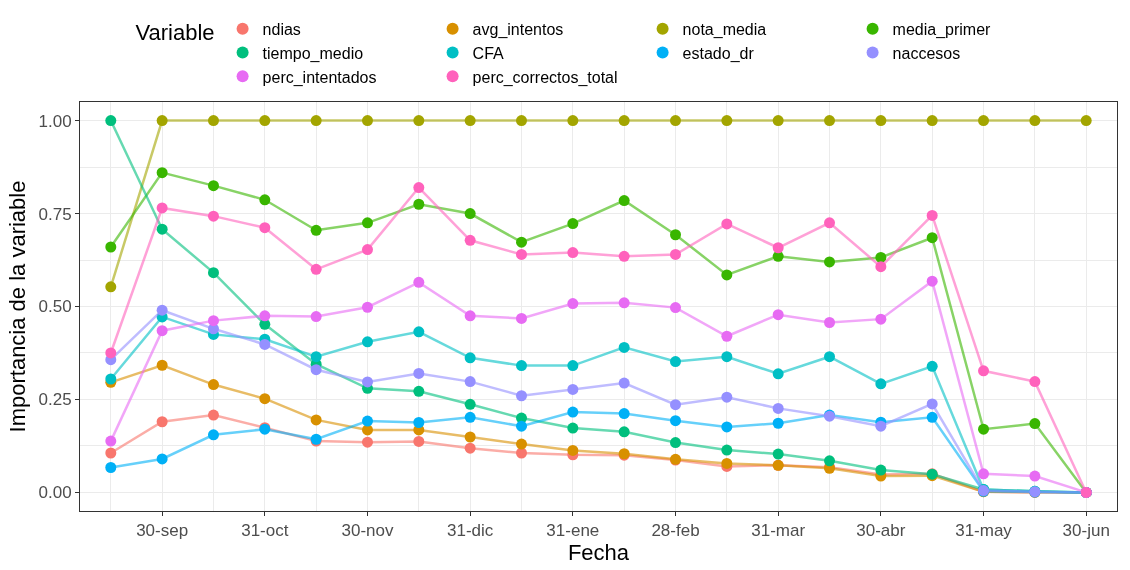 This screenshot has width=1130, height=570. What do you see at coordinates (675, 531) in the screenshot?
I see `x-tick-label: 28-feb` at bounding box center [675, 531].